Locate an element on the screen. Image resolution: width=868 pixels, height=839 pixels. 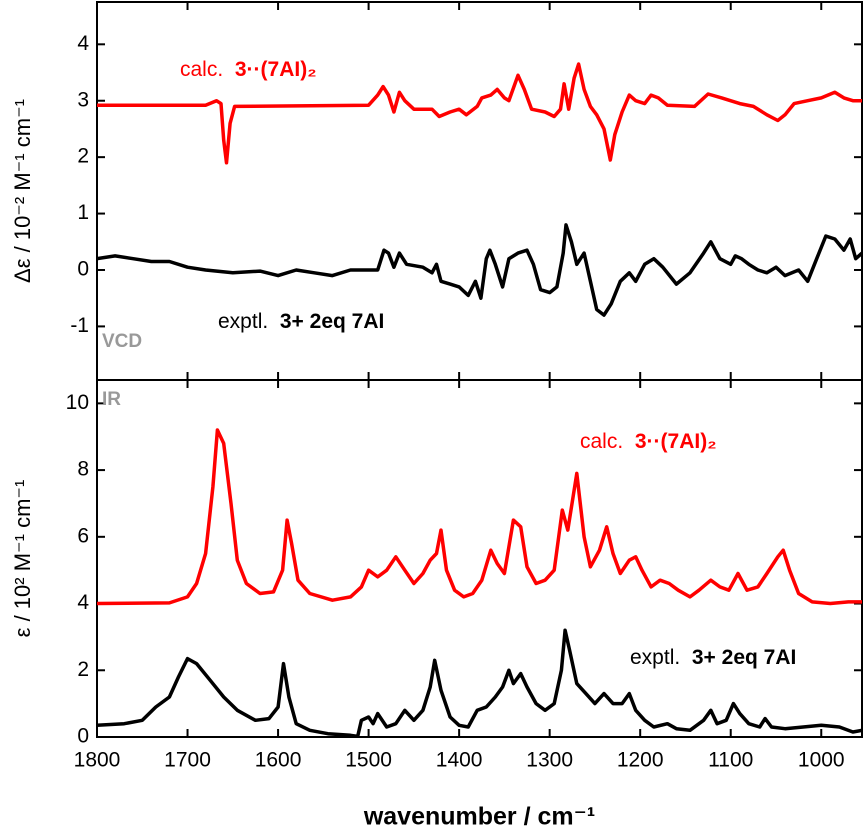
x-tick-label: 1200 is located at coordinates (640, 760).